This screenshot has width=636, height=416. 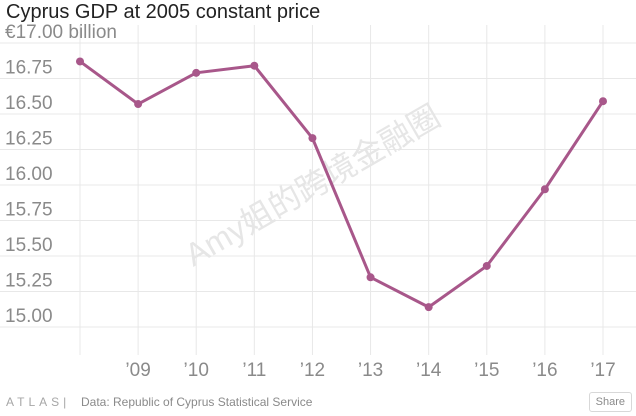 What do you see at coordinates (137, 370) in the screenshot?
I see `x-tick-label: ’09` at bounding box center [137, 370].